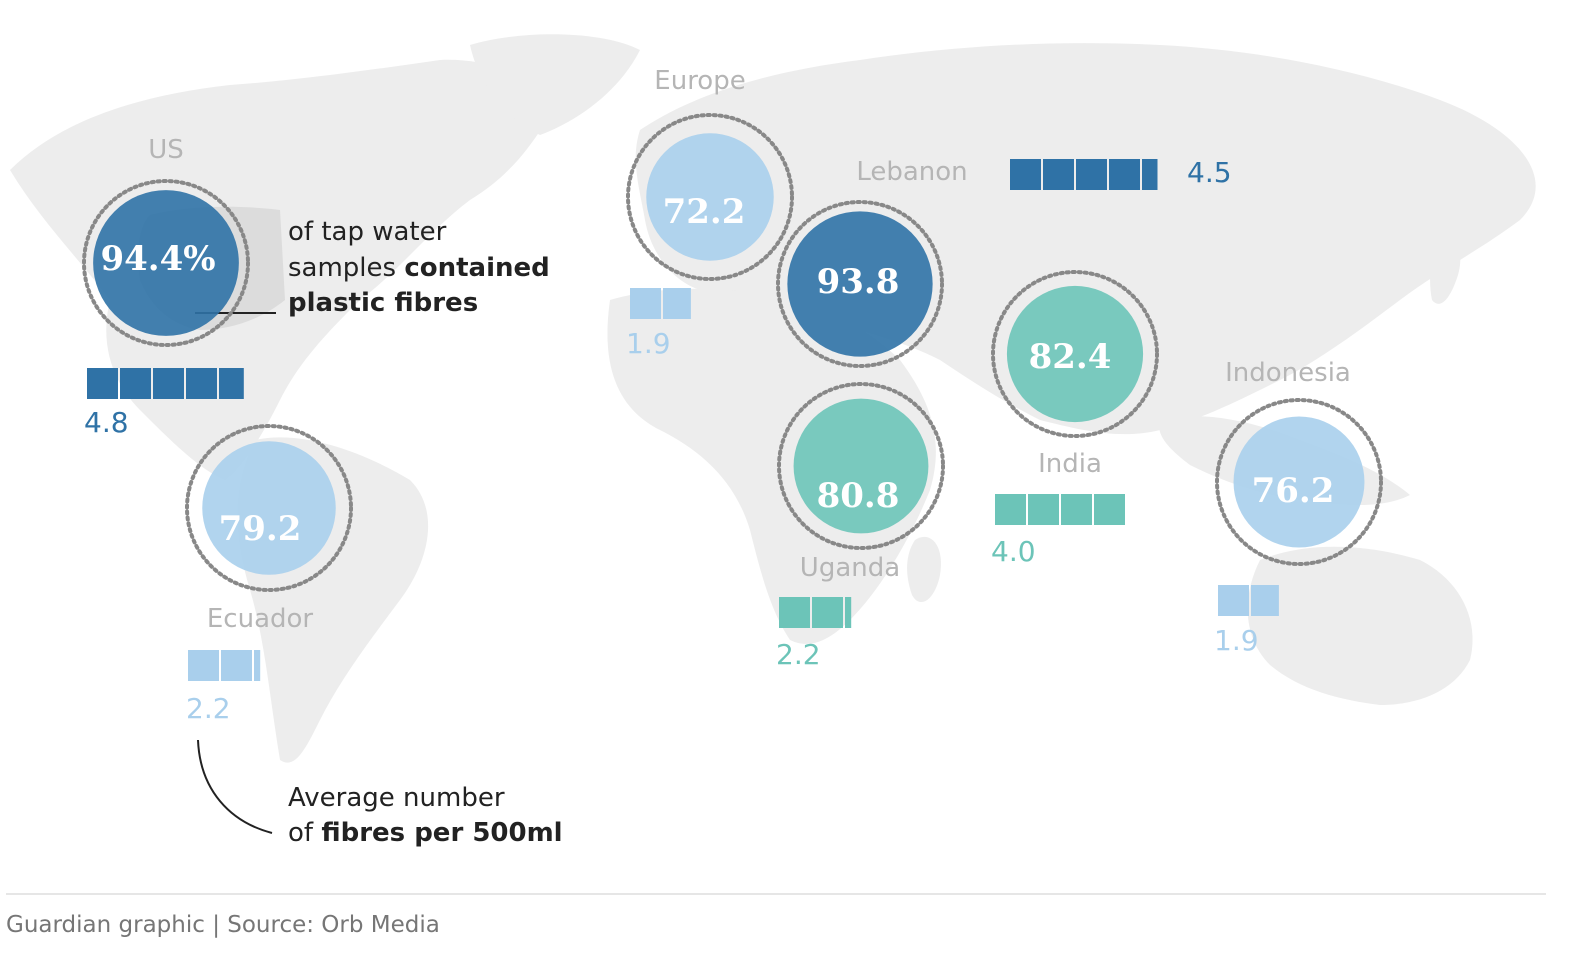  I want to click on region-india: India 82.4 4.0, so click(1075, 419).